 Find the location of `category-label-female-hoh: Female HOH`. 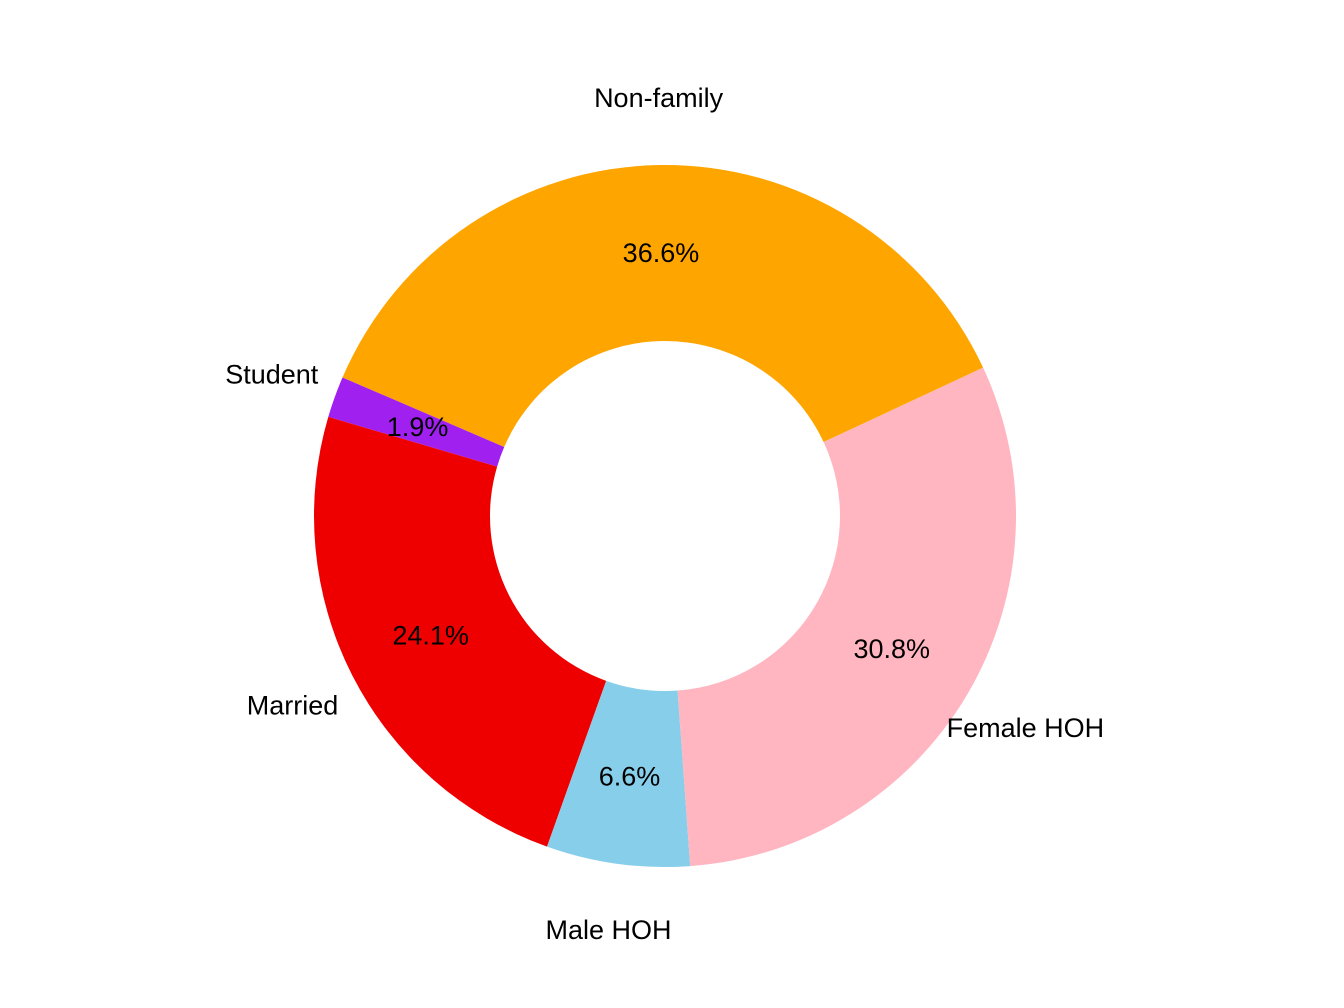

category-label-female-hoh: Female HOH is located at coordinates (1026, 728).